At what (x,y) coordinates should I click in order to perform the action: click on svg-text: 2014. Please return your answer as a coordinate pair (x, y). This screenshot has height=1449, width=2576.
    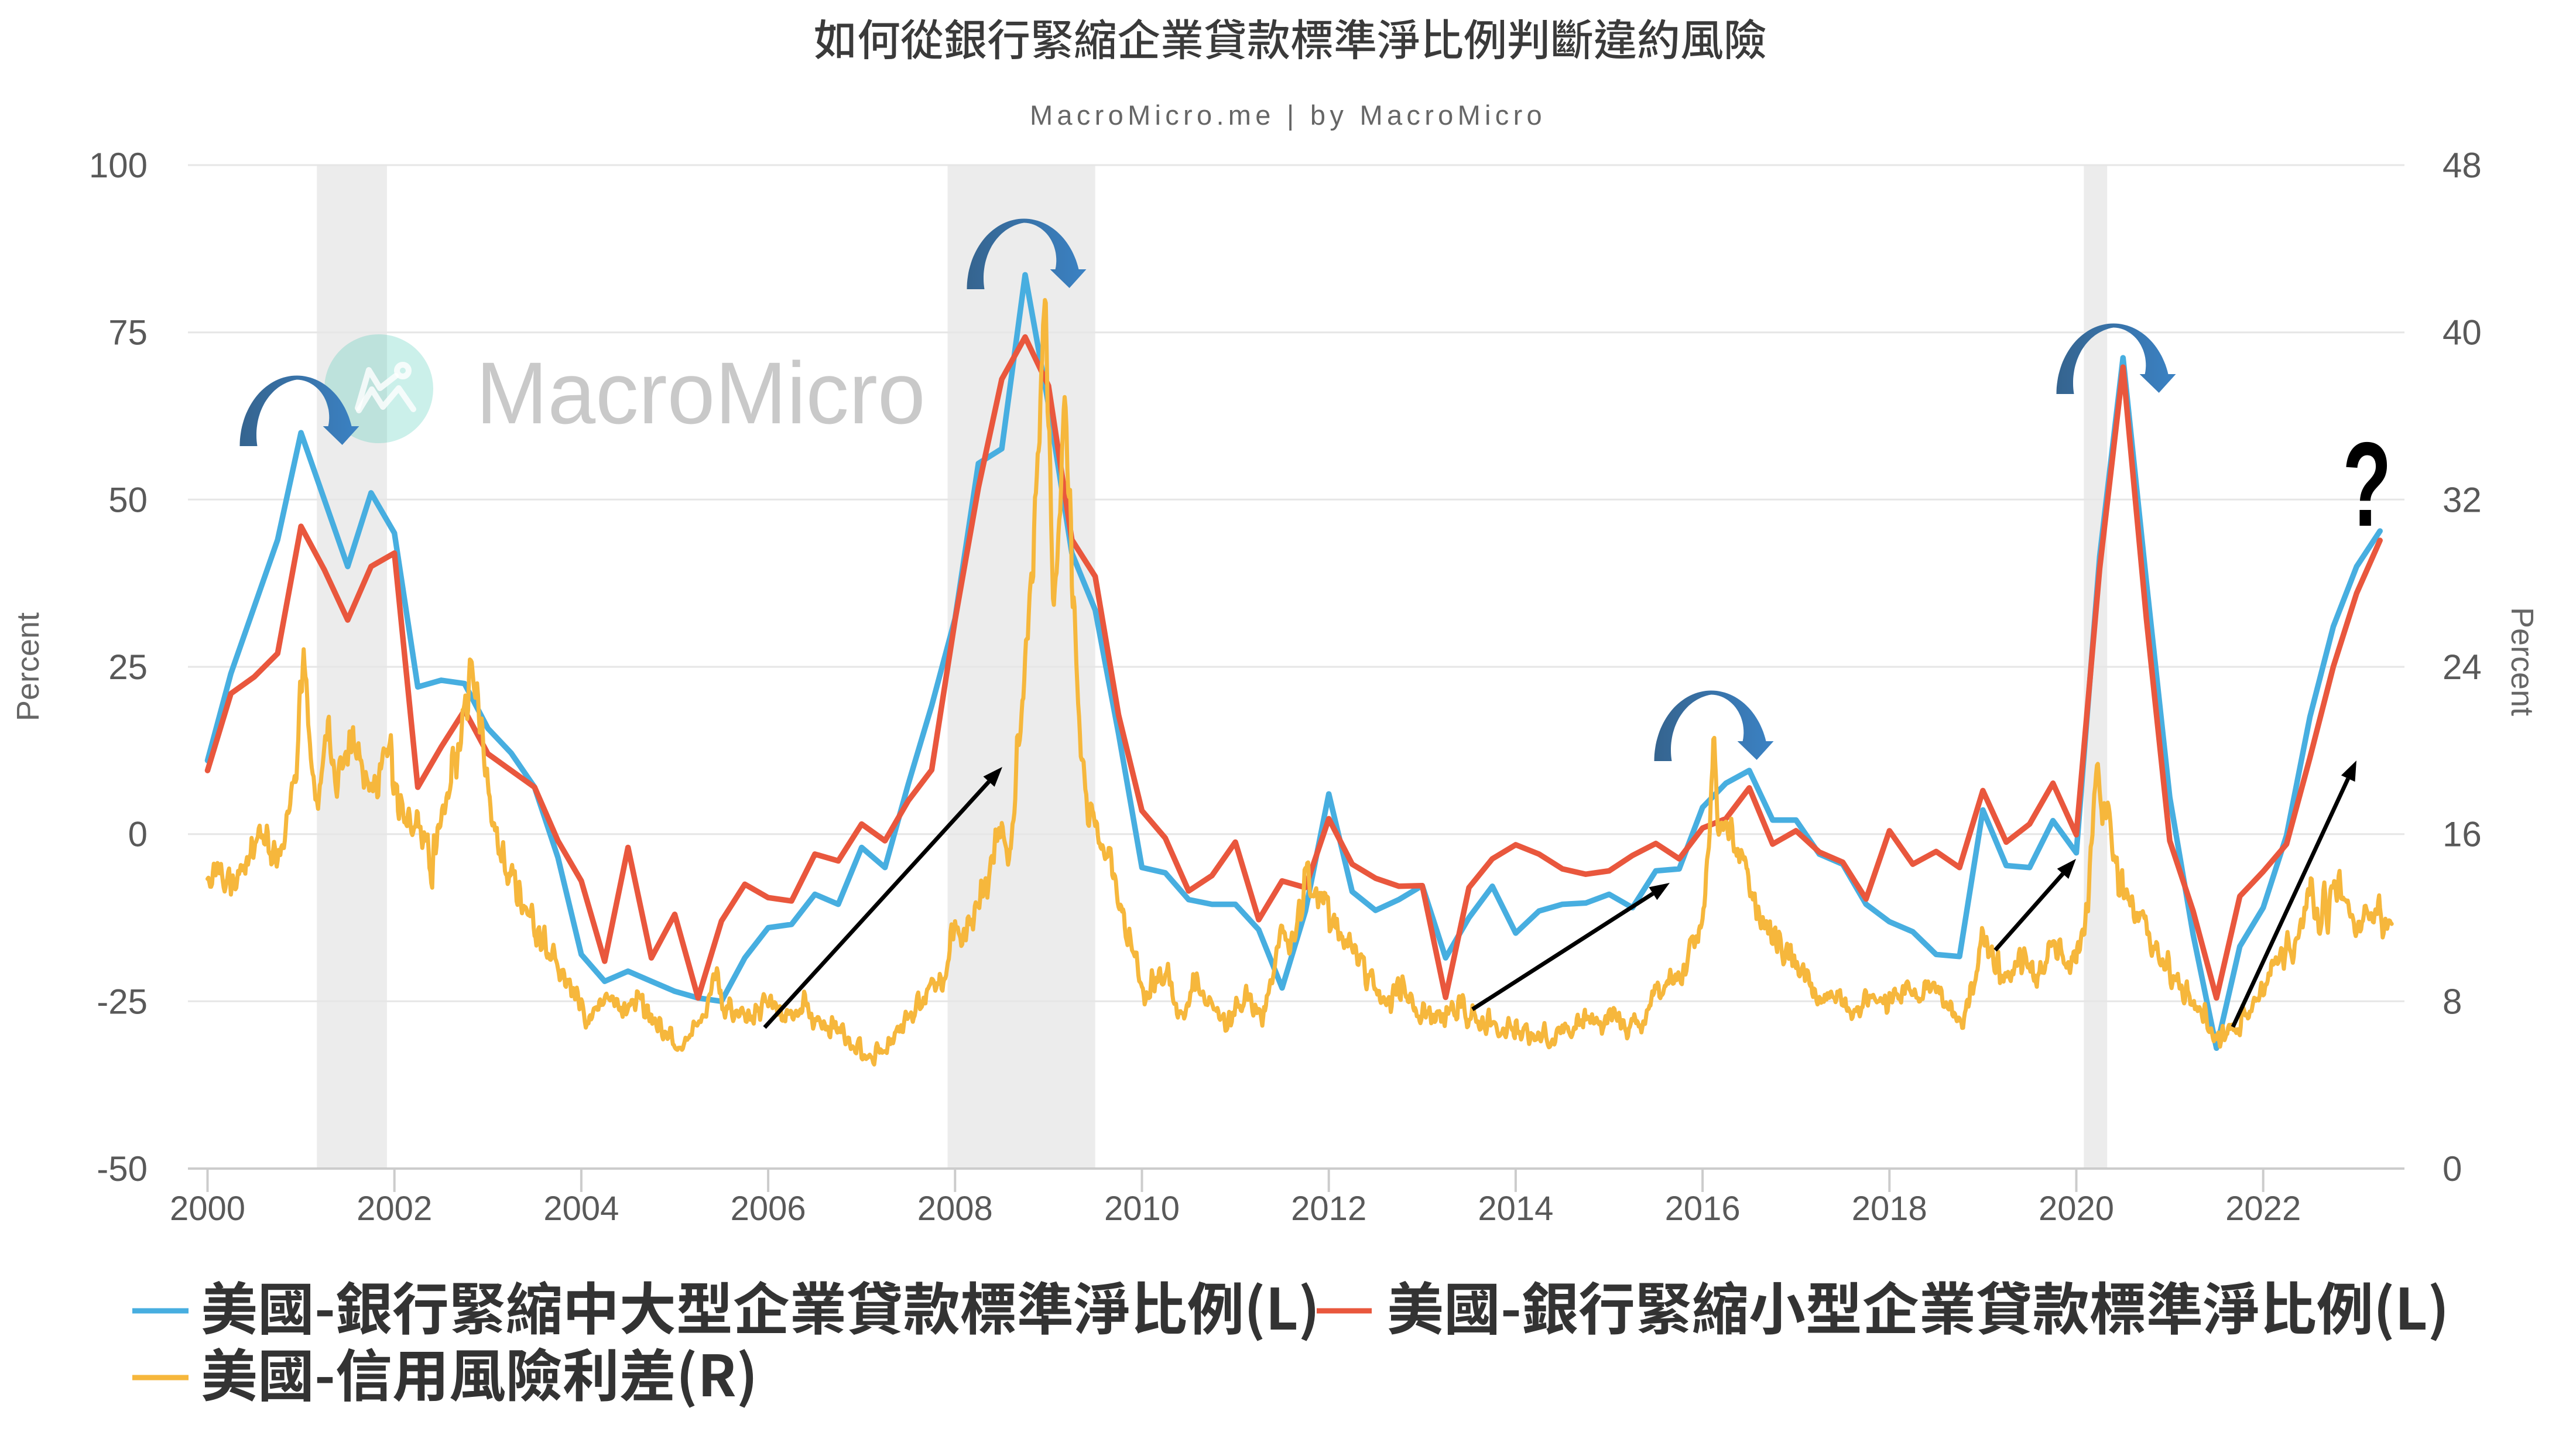
    Looking at the image, I should click on (1515, 1209).